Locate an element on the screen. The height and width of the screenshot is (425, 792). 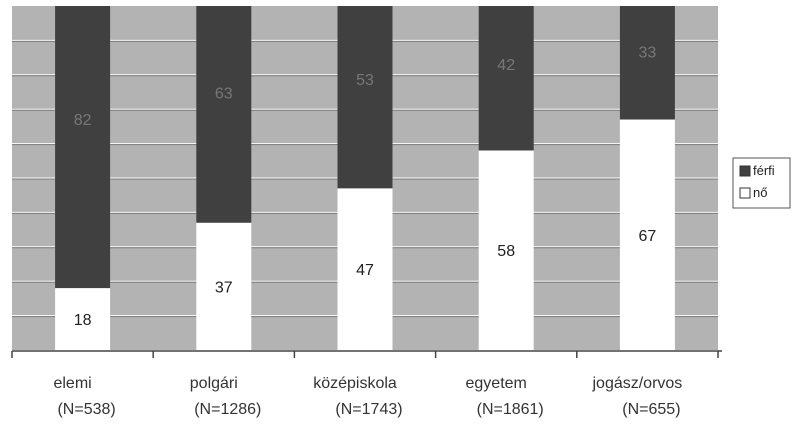
x-tick-count-label: (N=1861) is located at coordinates (510, 409).